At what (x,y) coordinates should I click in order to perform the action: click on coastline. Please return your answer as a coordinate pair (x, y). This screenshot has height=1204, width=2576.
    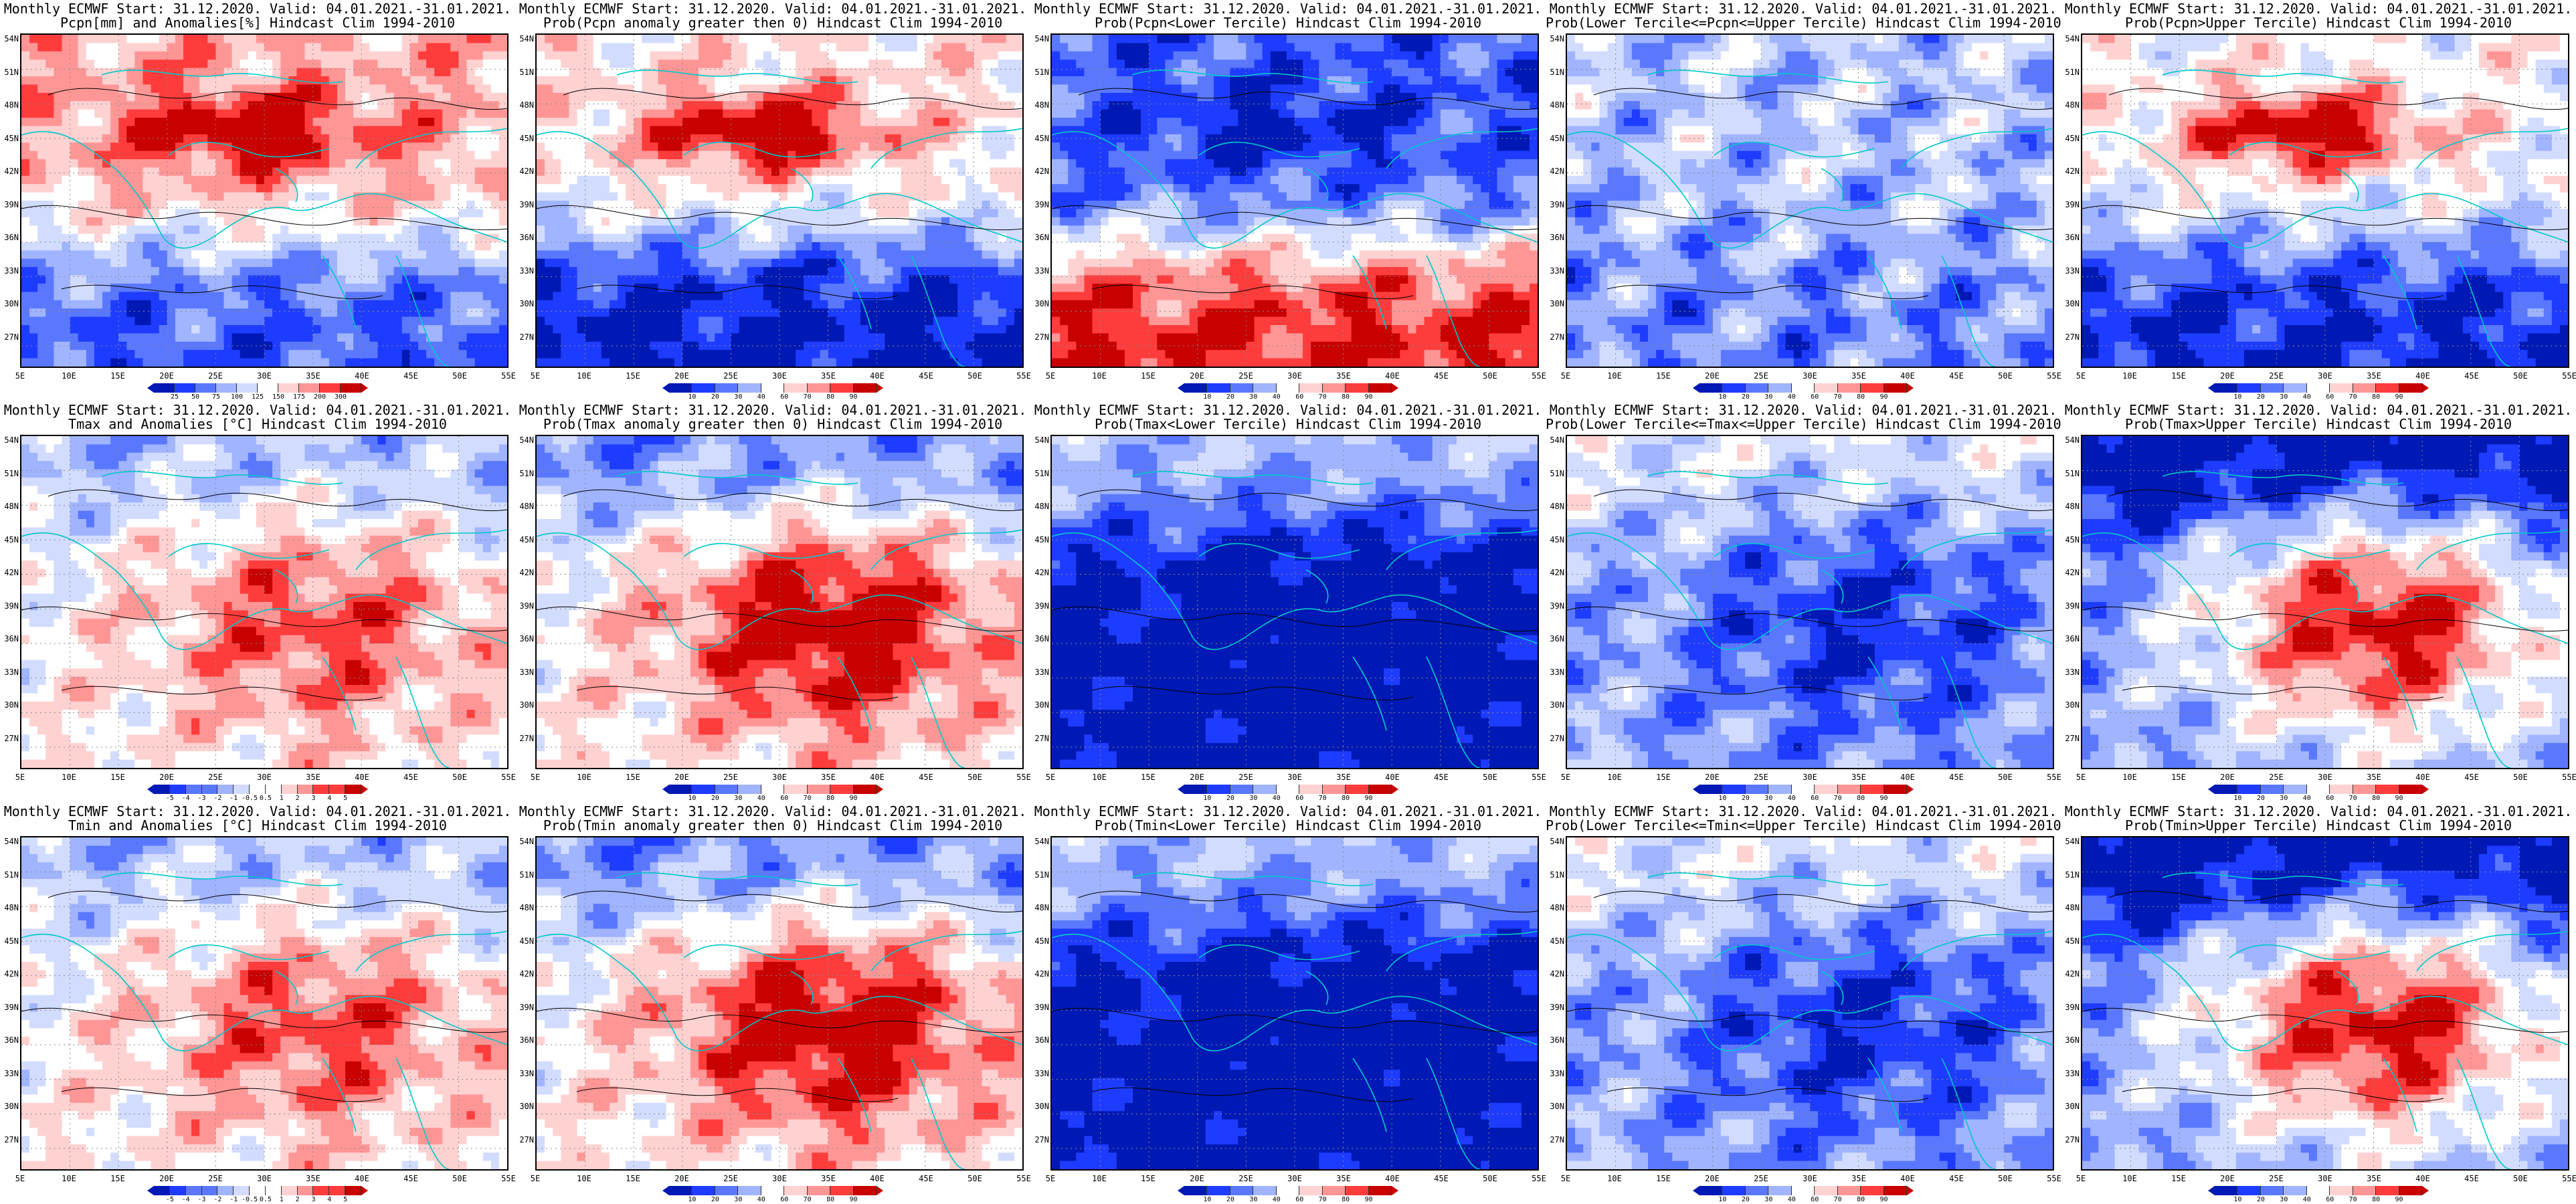
    Looking at the image, I should click on (737, 77).